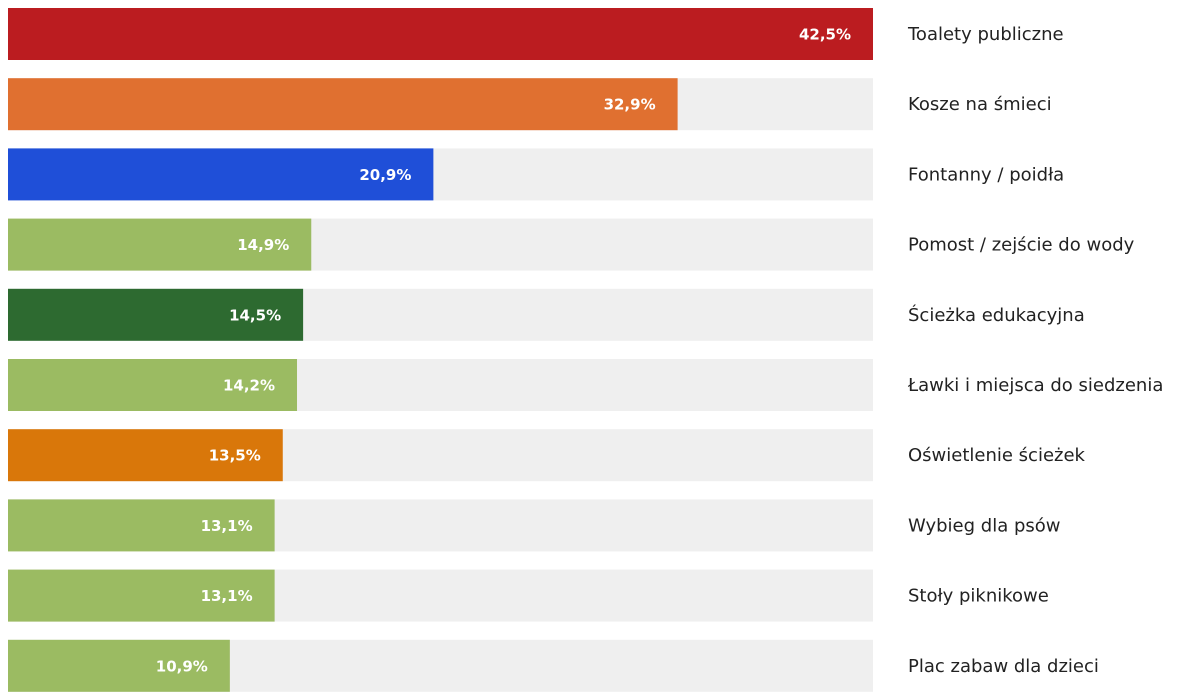 The image size is (1198, 695). What do you see at coordinates (235, 456) in the screenshot?
I see `value-label: 13,5%` at bounding box center [235, 456].